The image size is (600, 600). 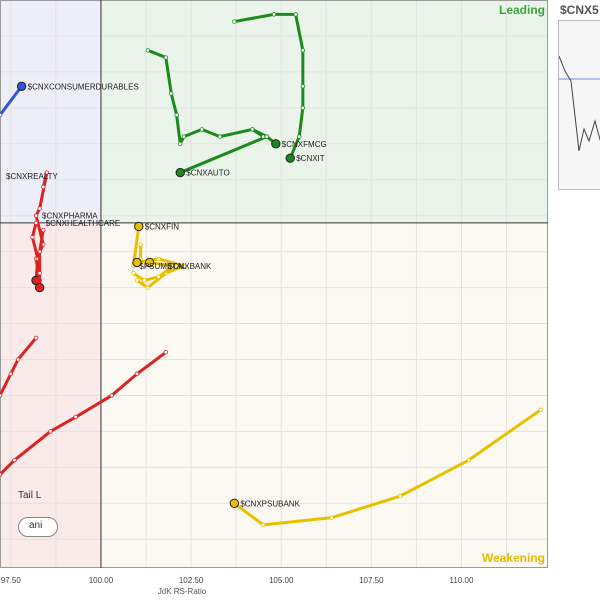 I want to click on tail-cnxpsubank, so click(x=387, y=467).